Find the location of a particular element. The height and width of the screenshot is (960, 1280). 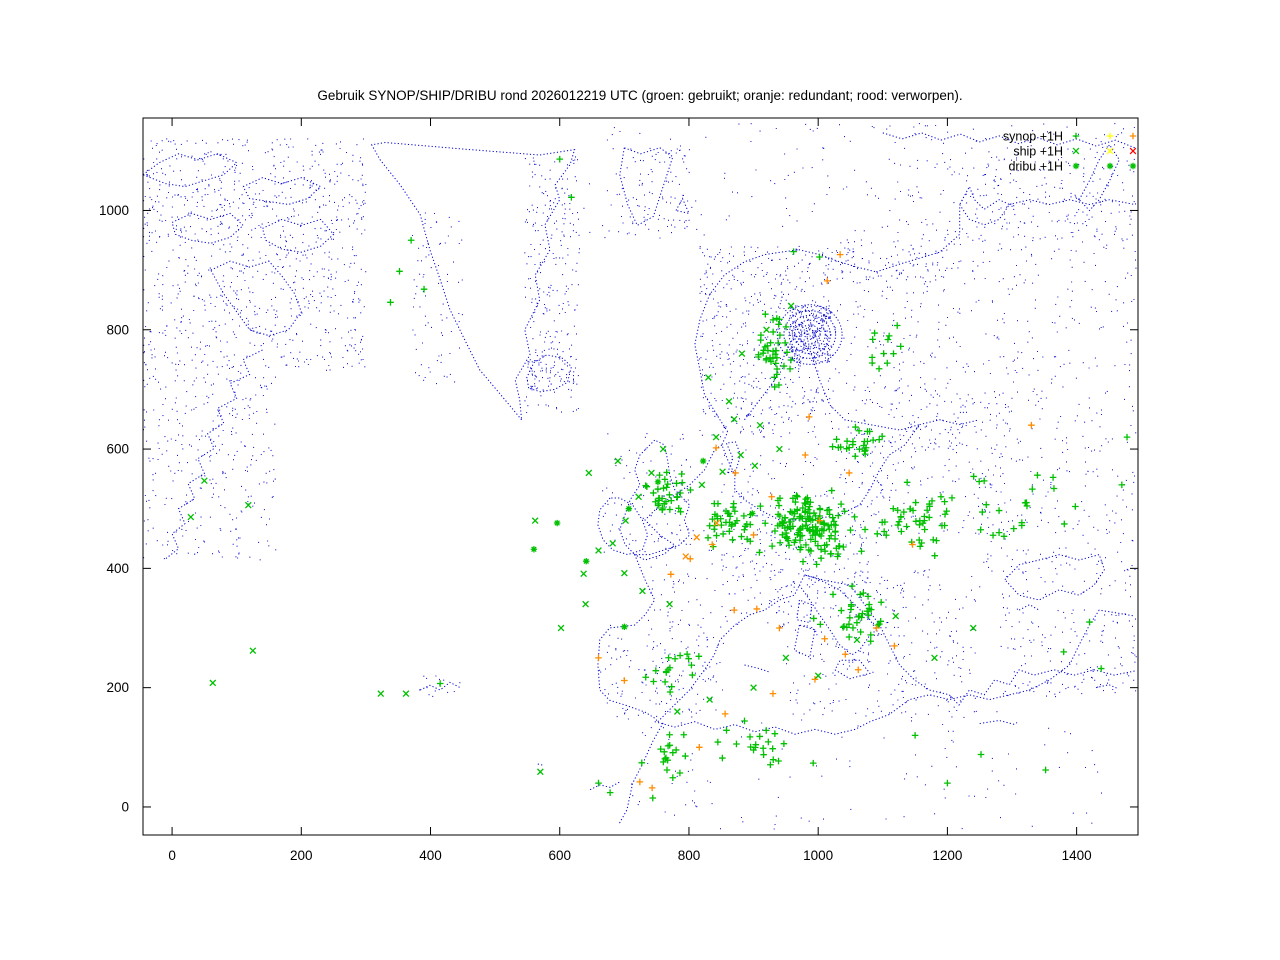

contour-rings is located at coordinates (809, 334).